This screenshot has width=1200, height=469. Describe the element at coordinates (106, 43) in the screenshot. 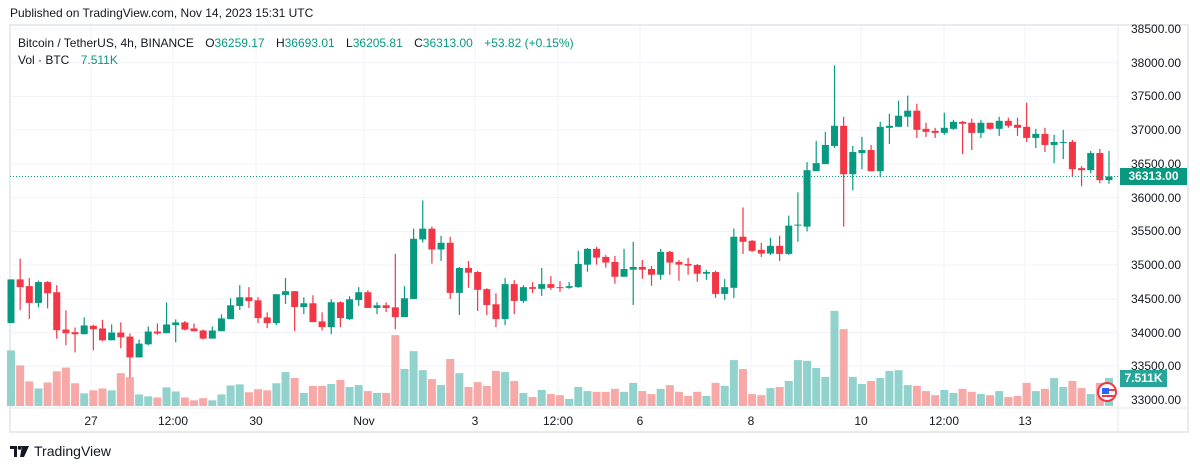

I see `symbol-title: Bitcoin / TetherUS, 4h, BINANCE` at that location.